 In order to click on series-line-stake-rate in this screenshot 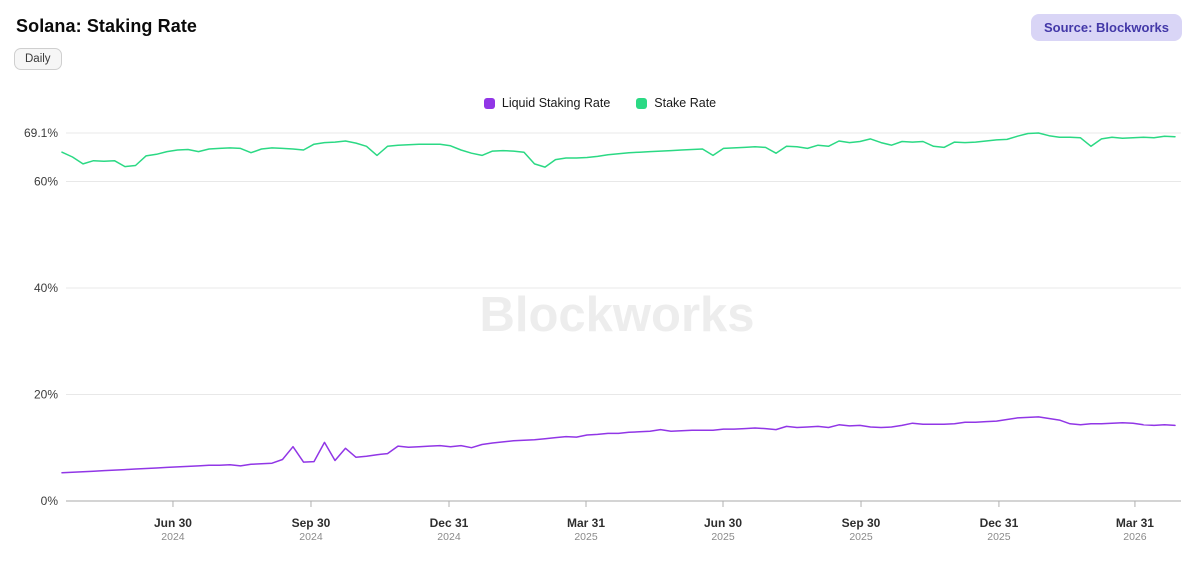, I will do `click(618, 150)`.